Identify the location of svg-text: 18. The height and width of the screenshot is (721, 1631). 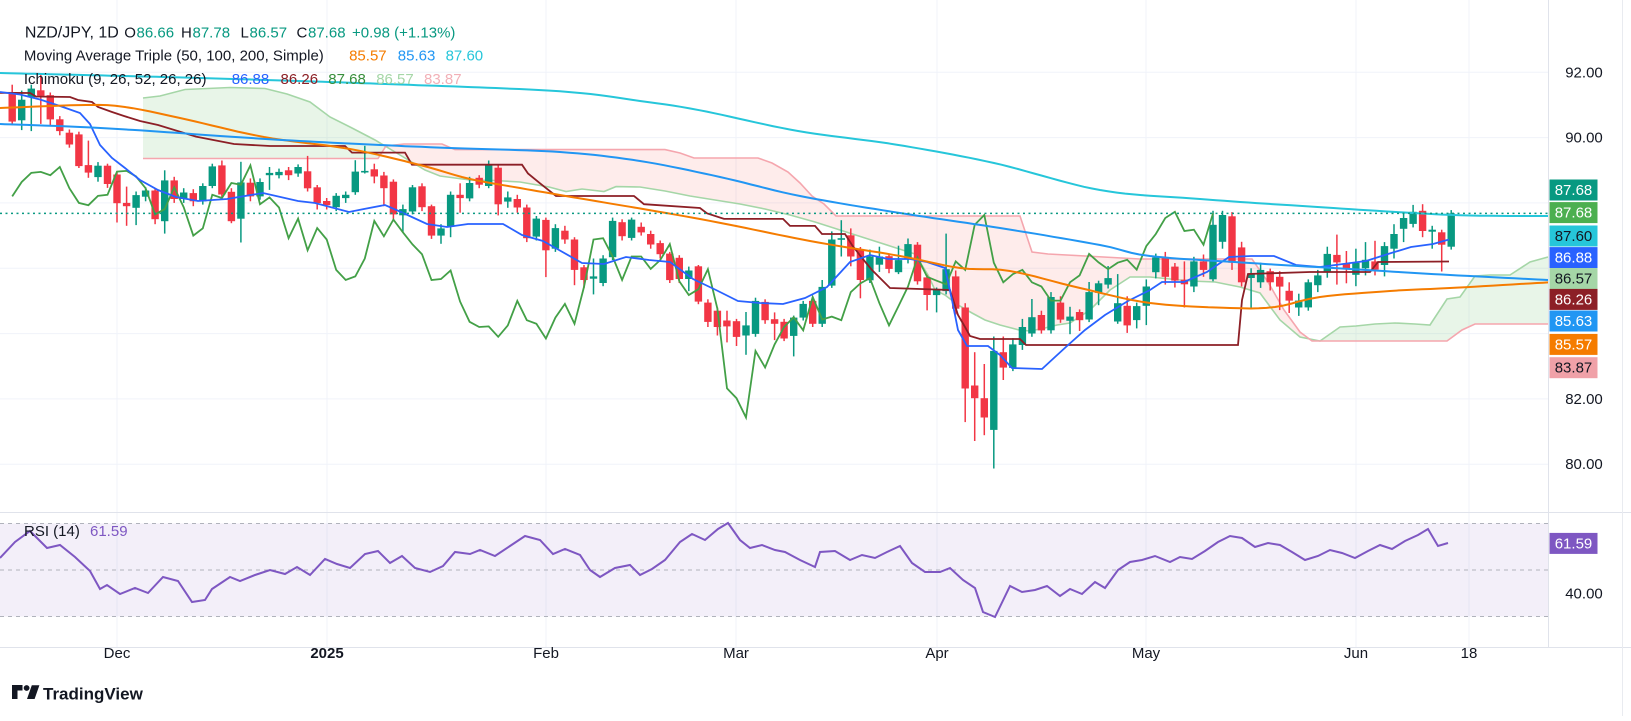
(1469, 653).